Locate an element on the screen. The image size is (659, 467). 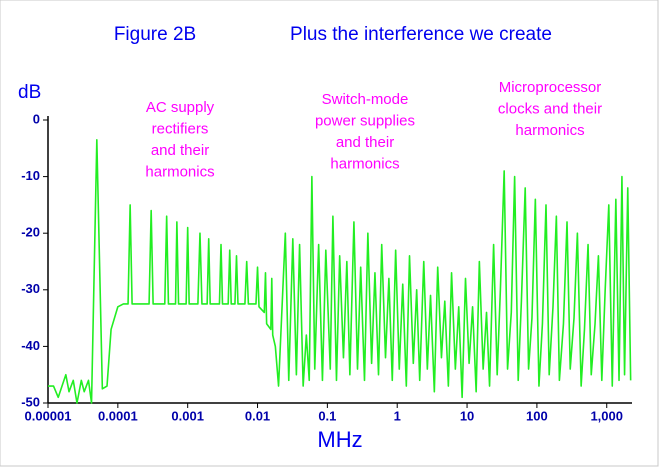
x-tick-label: 1,000 is located at coordinates (606, 415).